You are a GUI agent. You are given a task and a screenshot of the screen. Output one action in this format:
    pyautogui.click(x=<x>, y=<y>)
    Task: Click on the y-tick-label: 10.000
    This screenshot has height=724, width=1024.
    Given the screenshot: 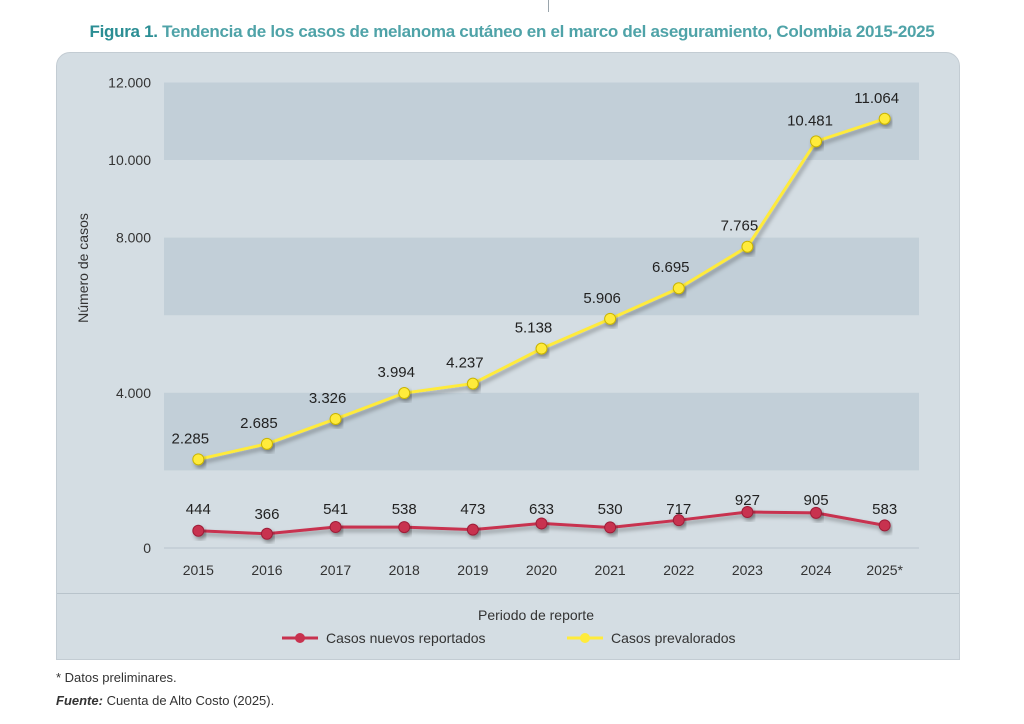 What is the action you would take?
    pyautogui.click(x=129, y=160)
    